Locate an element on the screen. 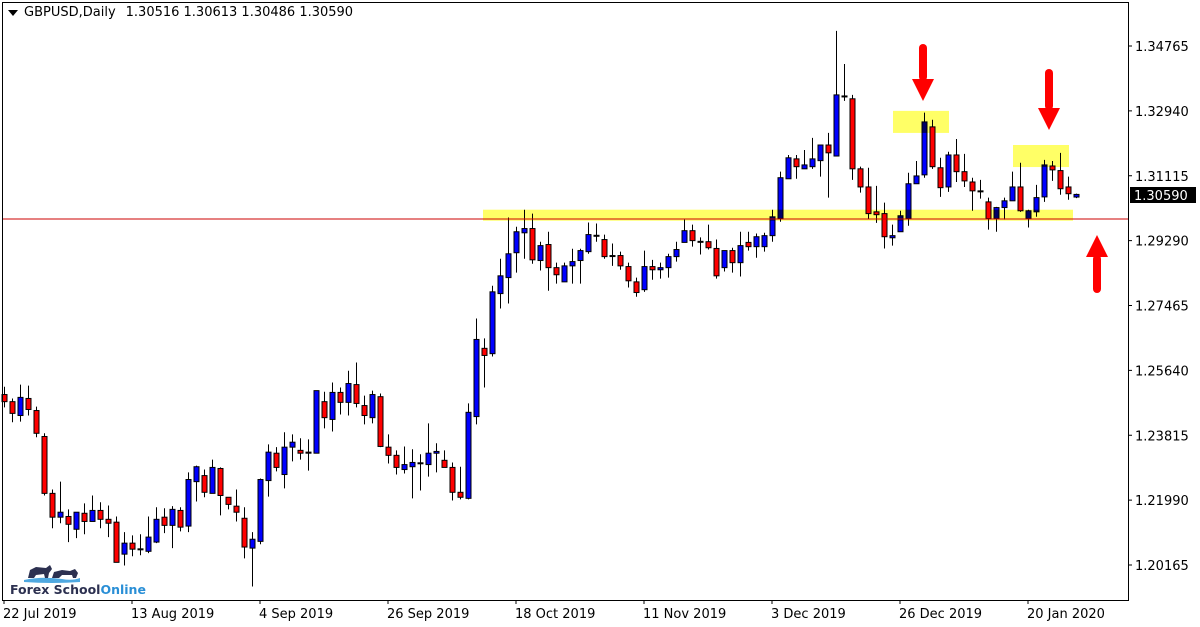 This screenshot has width=1200, height=627. current-price-text: 1.30590 is located at coordinates (1161, 196).